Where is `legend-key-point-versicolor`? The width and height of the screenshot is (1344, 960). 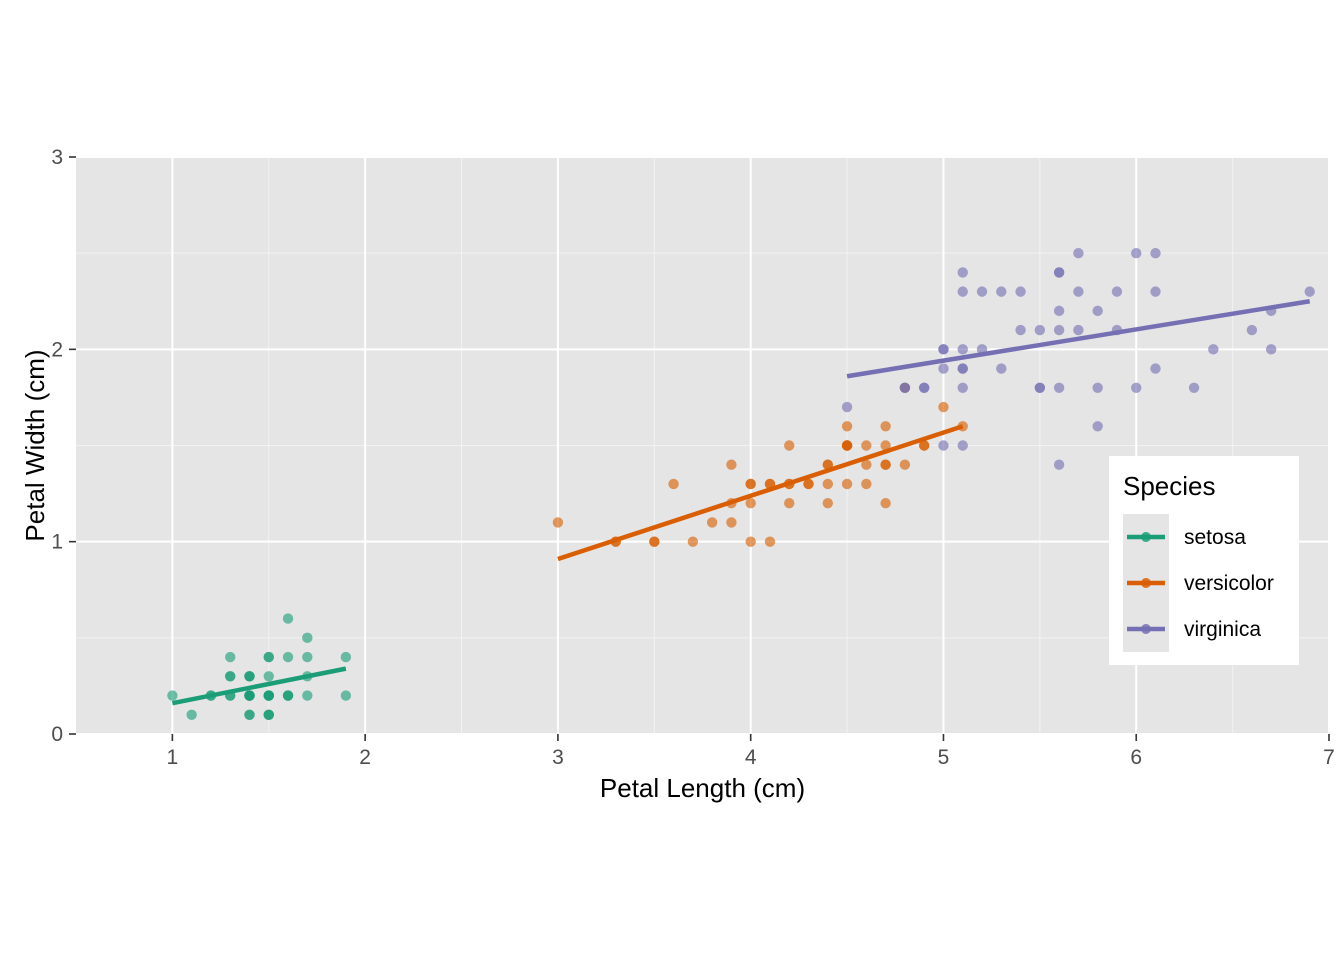 legend-key-point-versicolor is located at coordinates (1146, 583).